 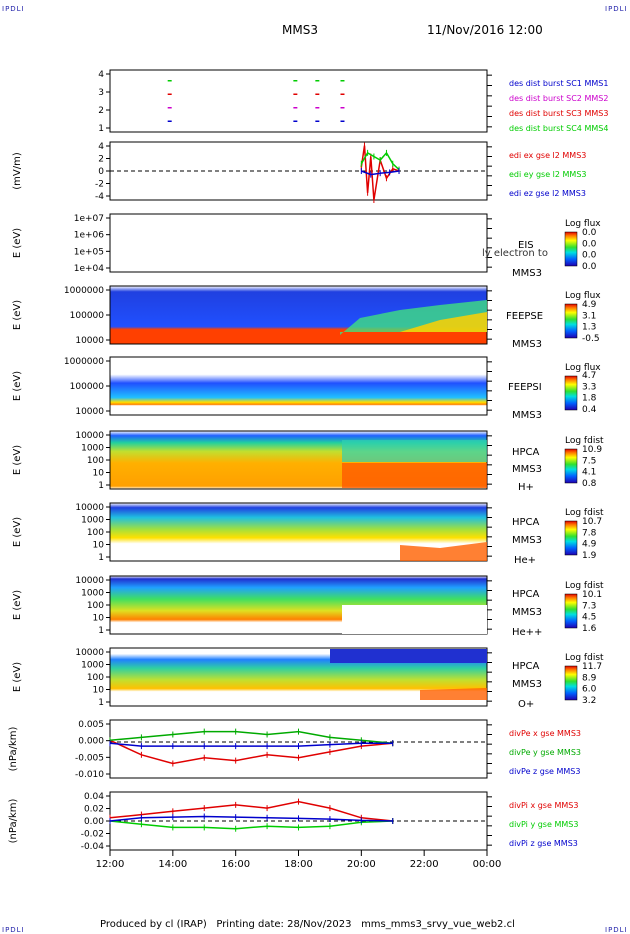 I want to click on hpca-he-y-ticks: 10000 1000 100 10 1, so click(x=283, y=533).